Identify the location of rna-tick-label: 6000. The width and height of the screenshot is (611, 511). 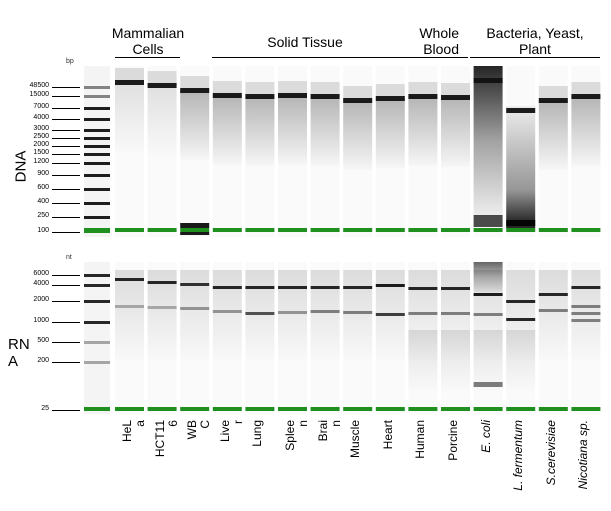
(41, 273).